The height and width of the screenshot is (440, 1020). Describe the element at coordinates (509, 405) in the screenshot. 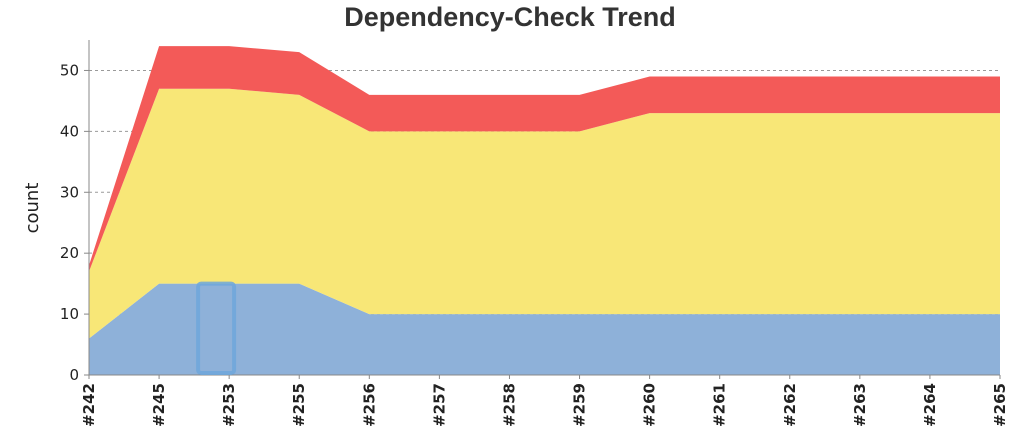

I see `x-tick-label: #258` at that location.